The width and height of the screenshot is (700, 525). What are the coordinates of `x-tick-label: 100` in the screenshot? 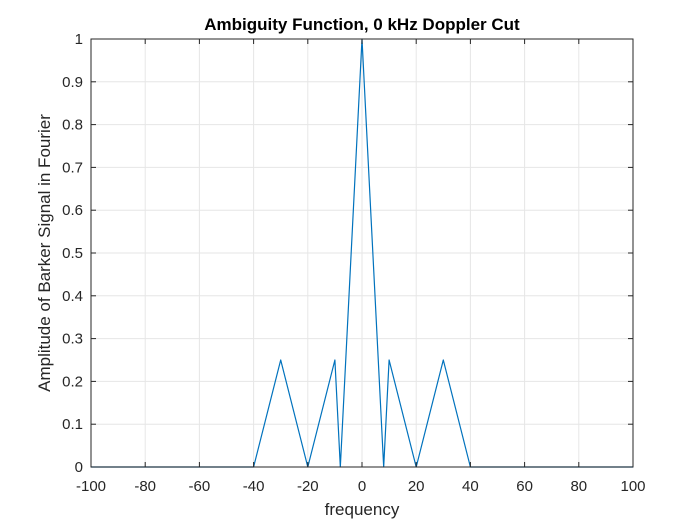 It's located at (632, 486).